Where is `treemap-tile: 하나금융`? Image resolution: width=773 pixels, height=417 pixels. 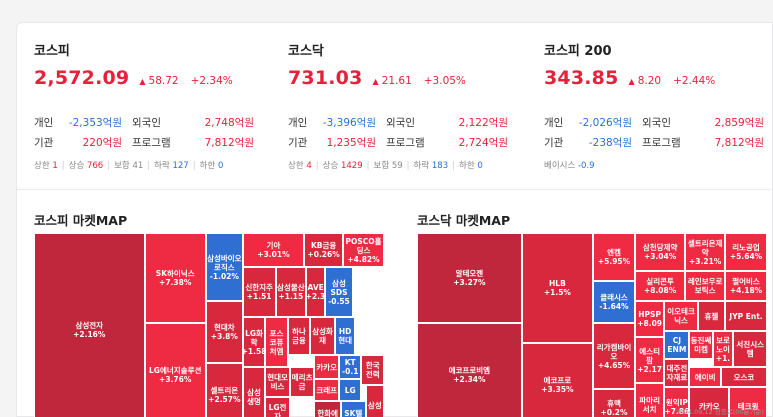
treemap-tile: 하나금융 is located at coordinates (299, 336).